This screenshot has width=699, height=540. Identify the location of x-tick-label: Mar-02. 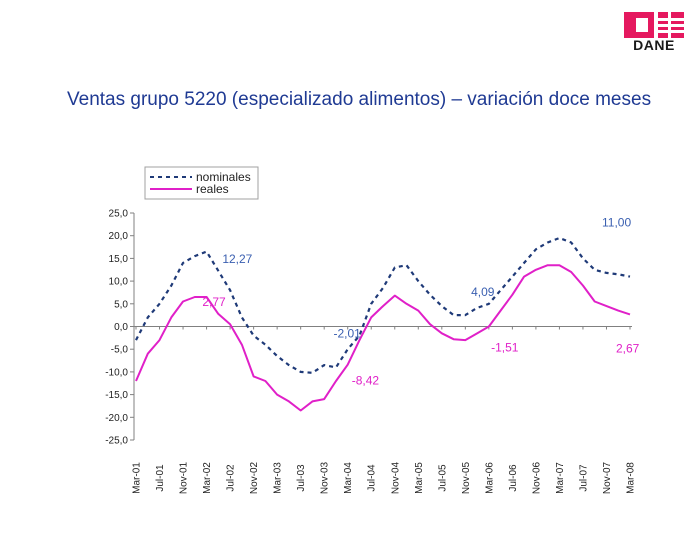
(207, 478).